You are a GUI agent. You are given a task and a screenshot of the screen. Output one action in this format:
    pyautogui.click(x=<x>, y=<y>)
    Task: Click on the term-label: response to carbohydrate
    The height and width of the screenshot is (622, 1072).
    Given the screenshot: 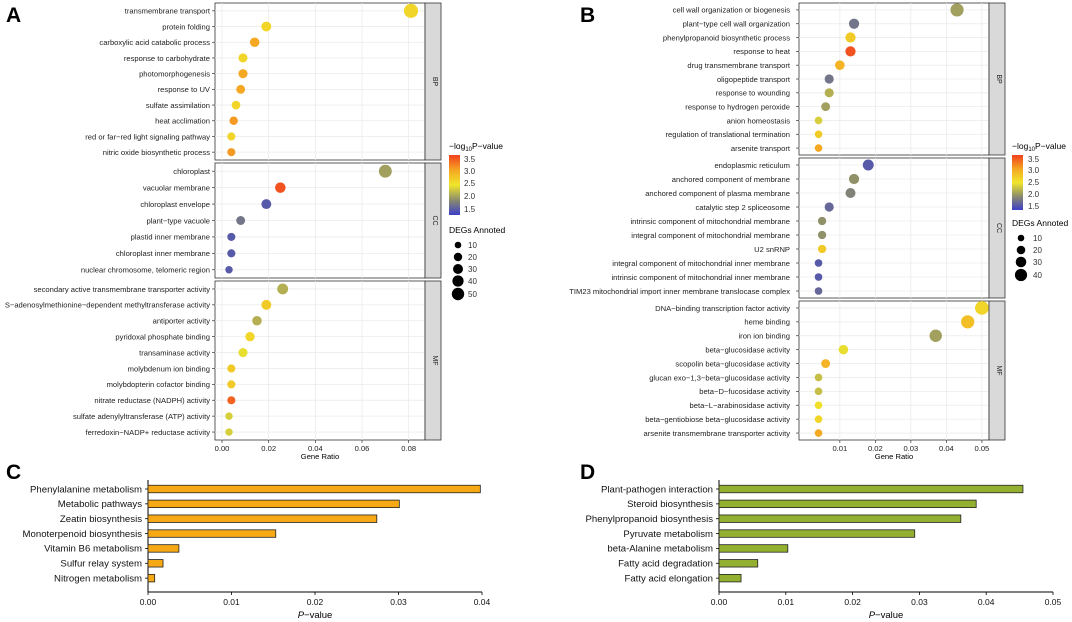 What is the action you would take?
    pyautogui.click(x=167, y=58)
    